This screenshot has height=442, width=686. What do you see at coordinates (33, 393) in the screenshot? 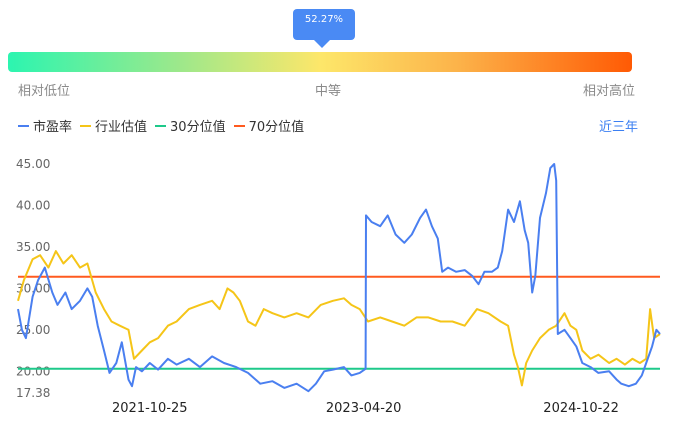
I see `y-tick-label: 17.38` at bounding box center [33, 393].